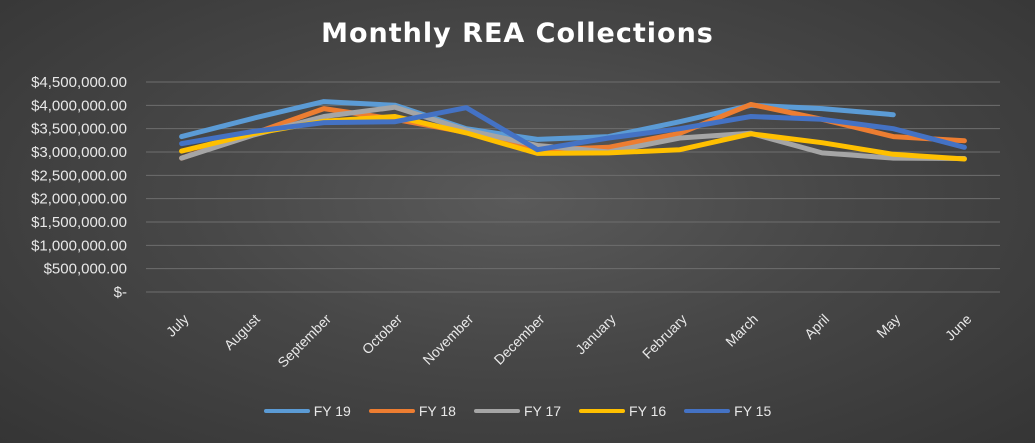  I want to click on y-tick-label: $3,000,000.00, so click(79, 152).